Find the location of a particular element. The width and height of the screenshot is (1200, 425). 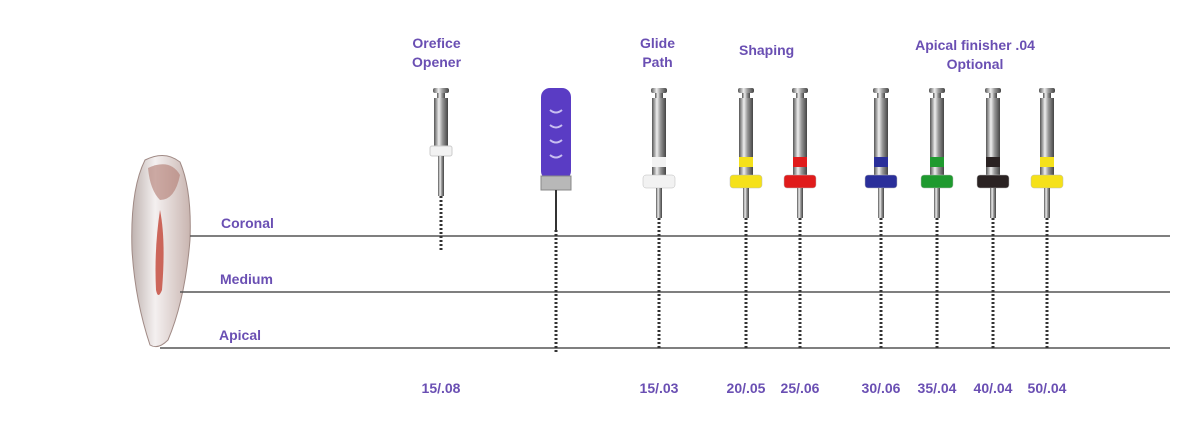

apical-optional: Optional is located at coordinates (975, 64).